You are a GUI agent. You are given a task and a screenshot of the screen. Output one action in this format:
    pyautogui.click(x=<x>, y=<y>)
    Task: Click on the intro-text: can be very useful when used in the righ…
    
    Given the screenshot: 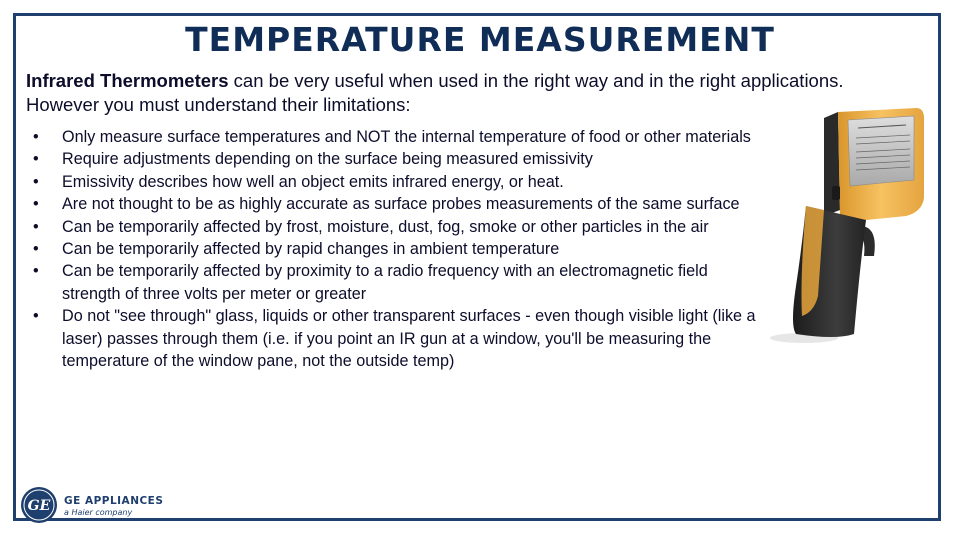 What is the action you would take?
    pyautogui.click(x=435, y=92)
    